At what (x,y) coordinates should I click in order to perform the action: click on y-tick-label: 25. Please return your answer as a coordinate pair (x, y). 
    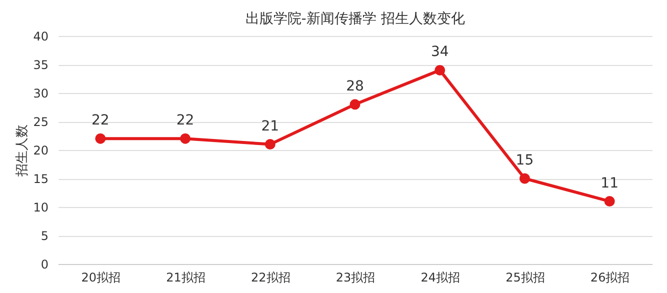
    Looking at the image, I should click on (40, 122).